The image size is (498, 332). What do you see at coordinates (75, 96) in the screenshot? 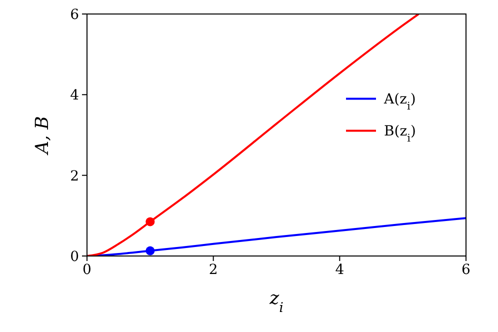
I see `y-tick-label: 4` at bounding box center [75, 96].